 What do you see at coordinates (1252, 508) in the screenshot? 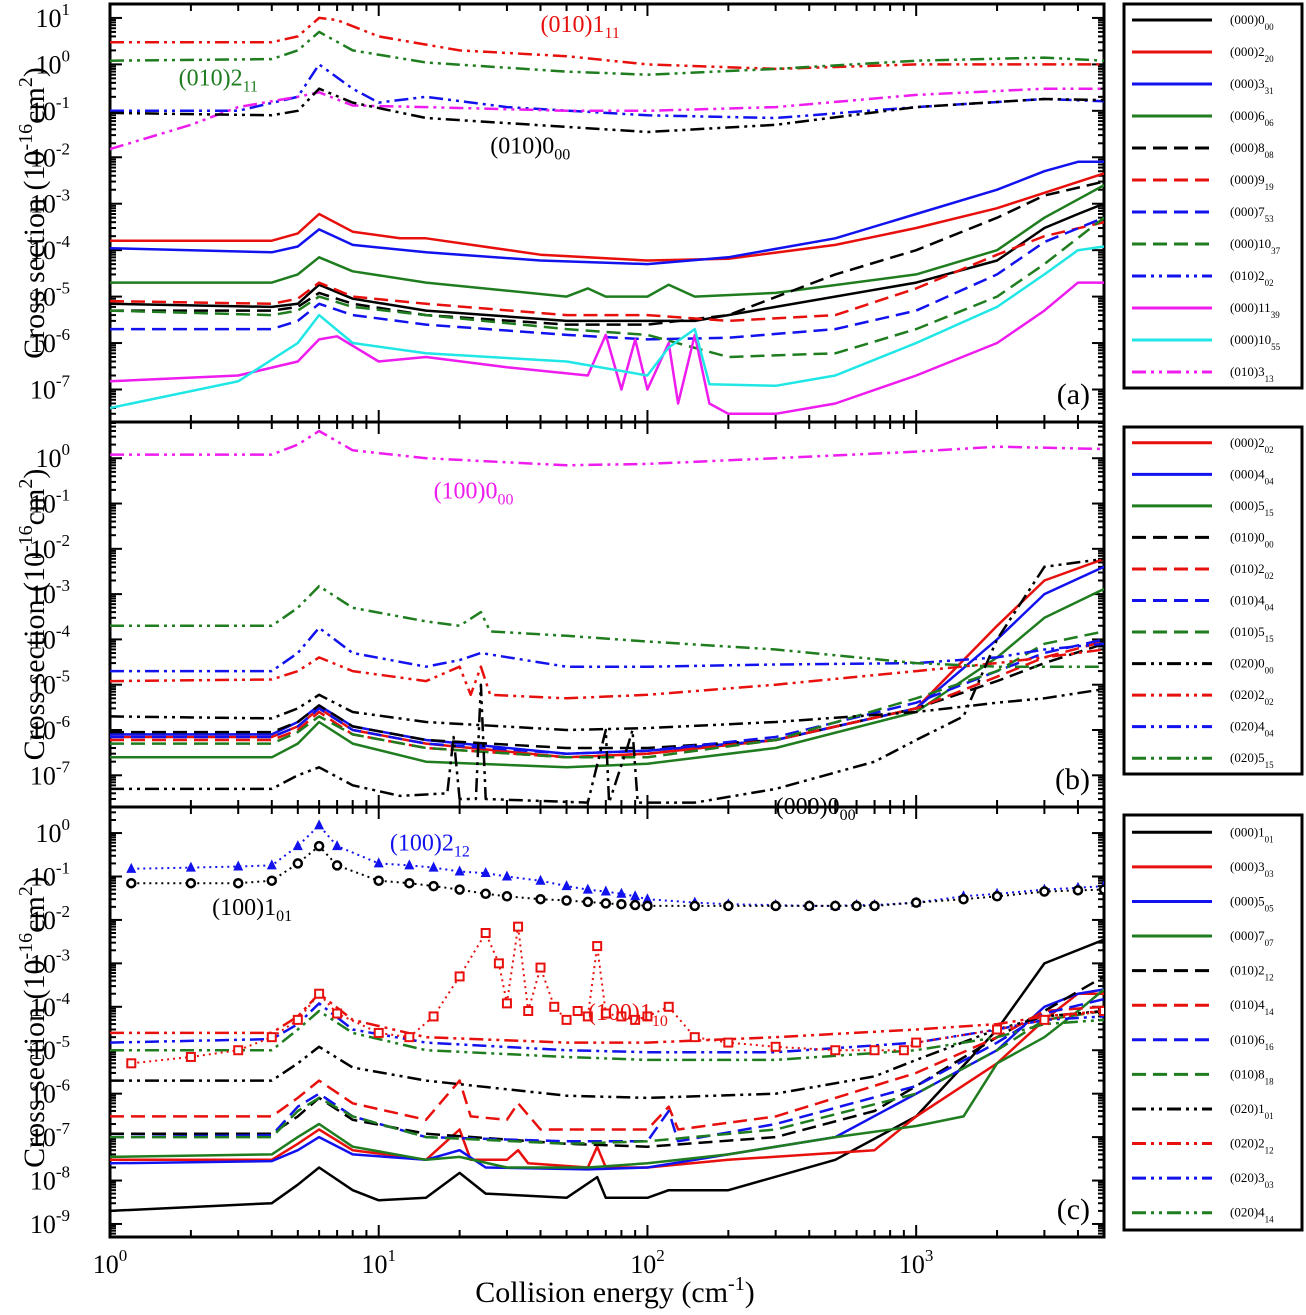
I see `legend-label: (000)515` at bounding box center [1252, 508].